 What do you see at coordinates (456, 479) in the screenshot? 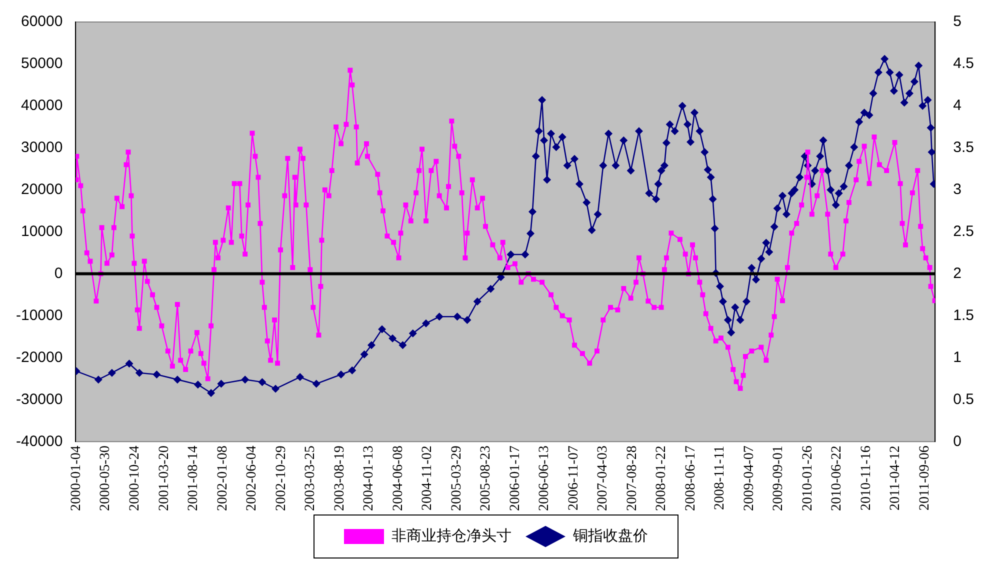
I see `x-tick-label: 2005-03-29` at bounding box center [456, 479].